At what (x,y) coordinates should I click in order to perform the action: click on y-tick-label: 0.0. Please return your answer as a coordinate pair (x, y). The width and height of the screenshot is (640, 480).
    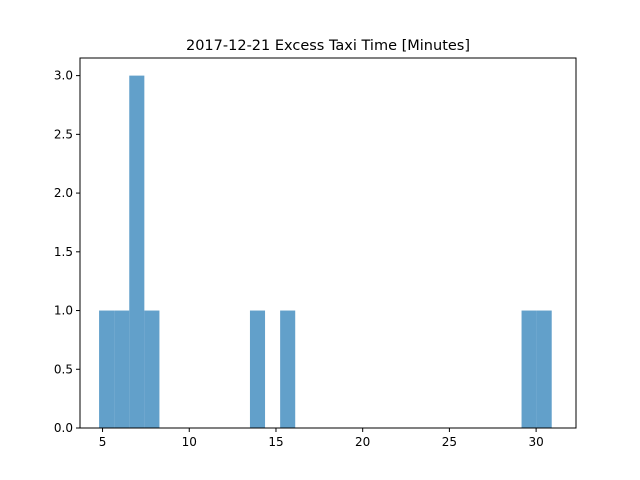
    Looking at the image, I should click on (63, 428).